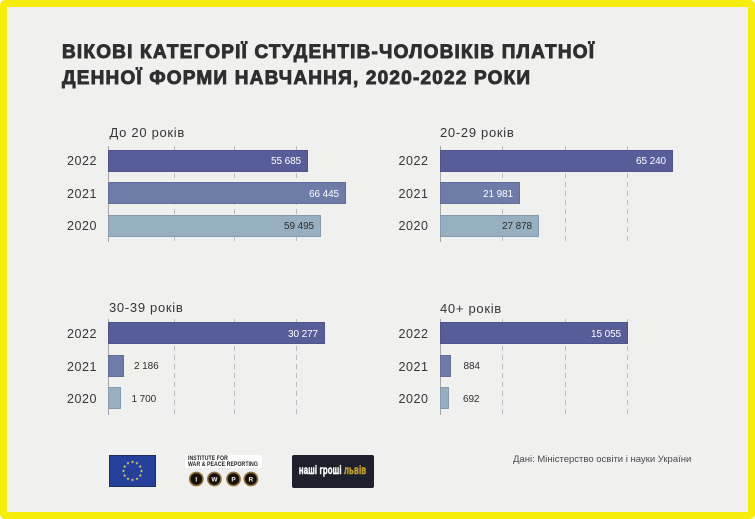 This screenshot has width=755, height=519. Describe the element at coordinates (214, 479) in the screenshot. I see `svg-text: W` at that location.